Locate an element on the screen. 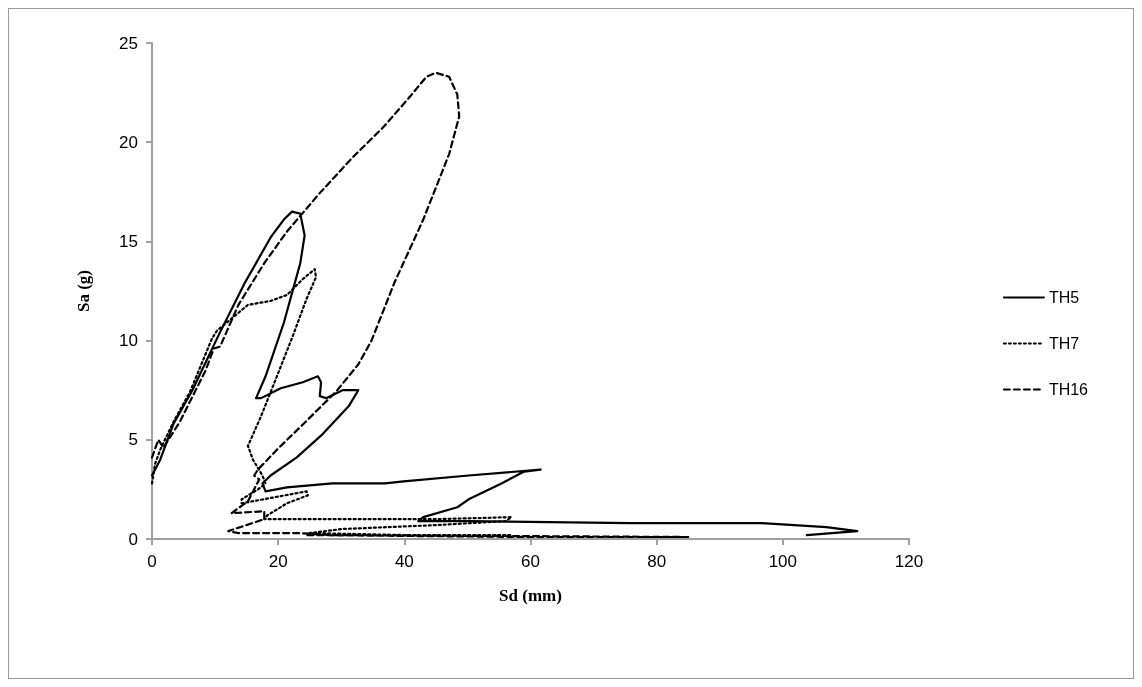 The width and height of the screenshot is (1142, 687). legend-label: TH16 is located at coordinates (1068, 389).